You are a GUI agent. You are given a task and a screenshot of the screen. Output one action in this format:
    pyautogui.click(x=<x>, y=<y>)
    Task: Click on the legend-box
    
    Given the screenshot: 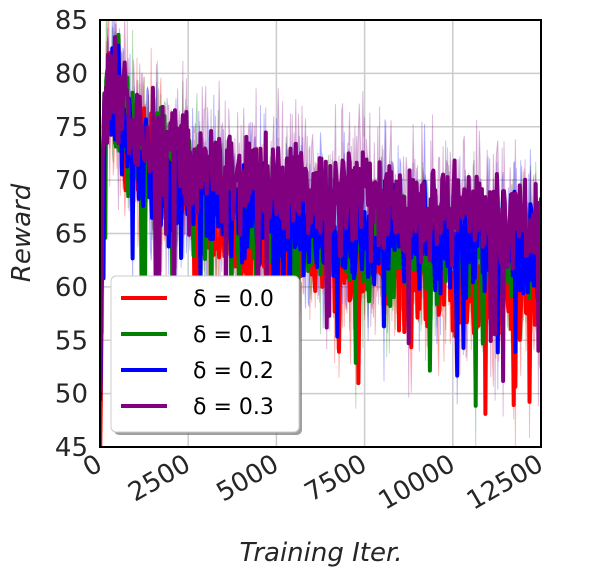 What is the action you would take?
    pyautogui.click(x=205, y=354)
    